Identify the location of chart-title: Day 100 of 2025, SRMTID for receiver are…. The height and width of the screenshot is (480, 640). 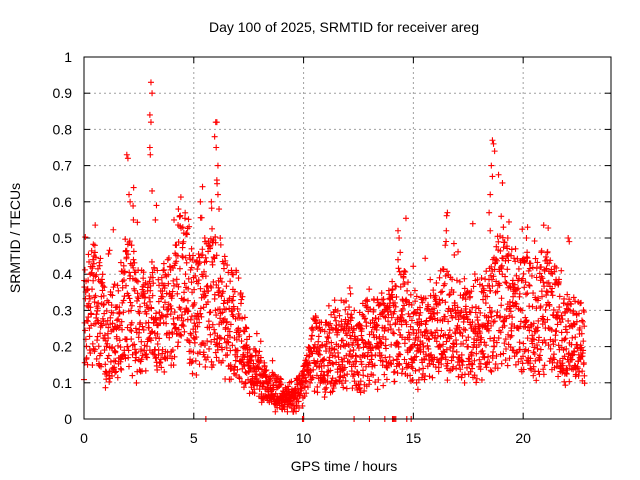
(344, 27).